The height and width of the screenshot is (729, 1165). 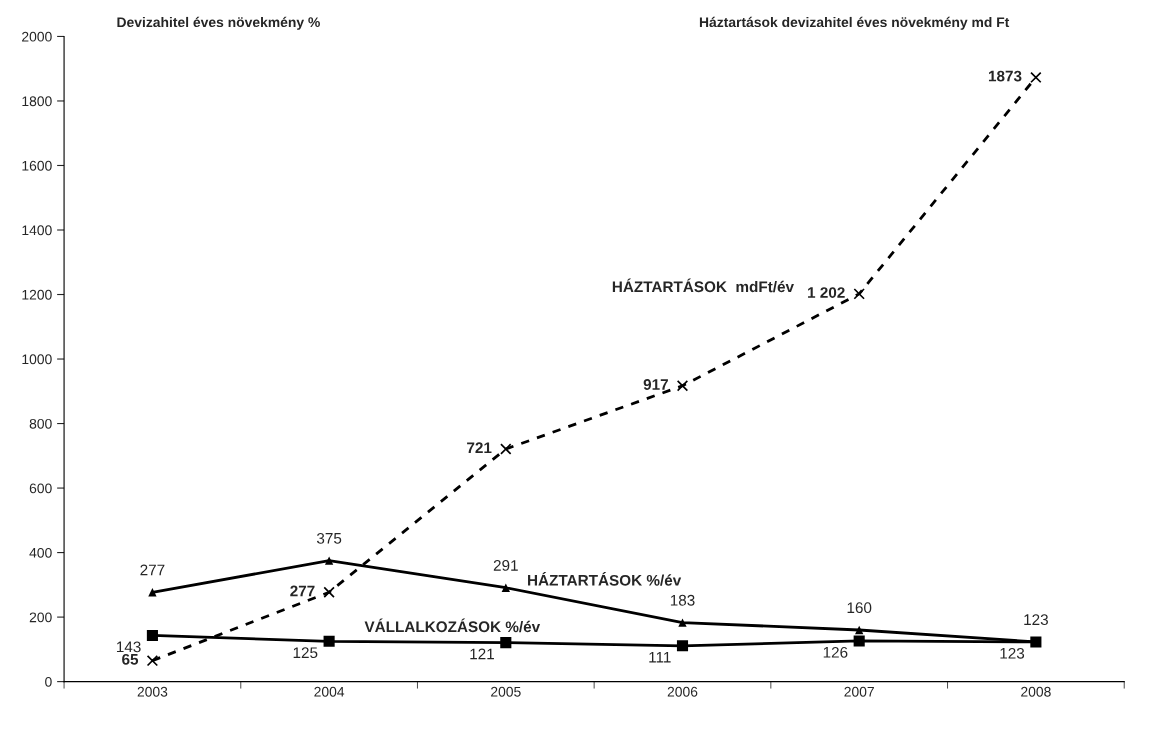 What do you see at coordinates (682, 691) in the screenshot?
I see `x-tick-label: 2006` at bounding box center [682, 691].